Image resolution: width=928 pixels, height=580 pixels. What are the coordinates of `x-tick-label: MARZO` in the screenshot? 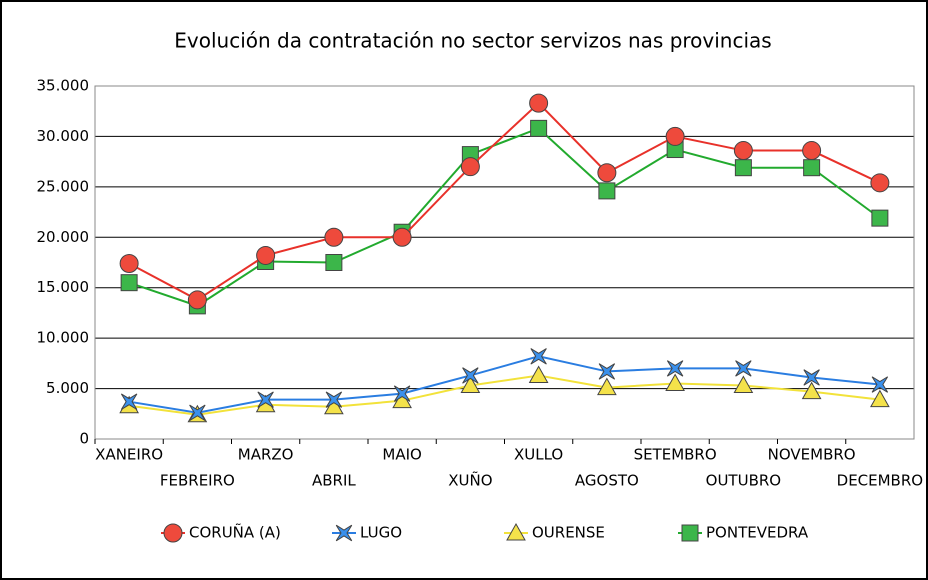 It's located at (266, 455).